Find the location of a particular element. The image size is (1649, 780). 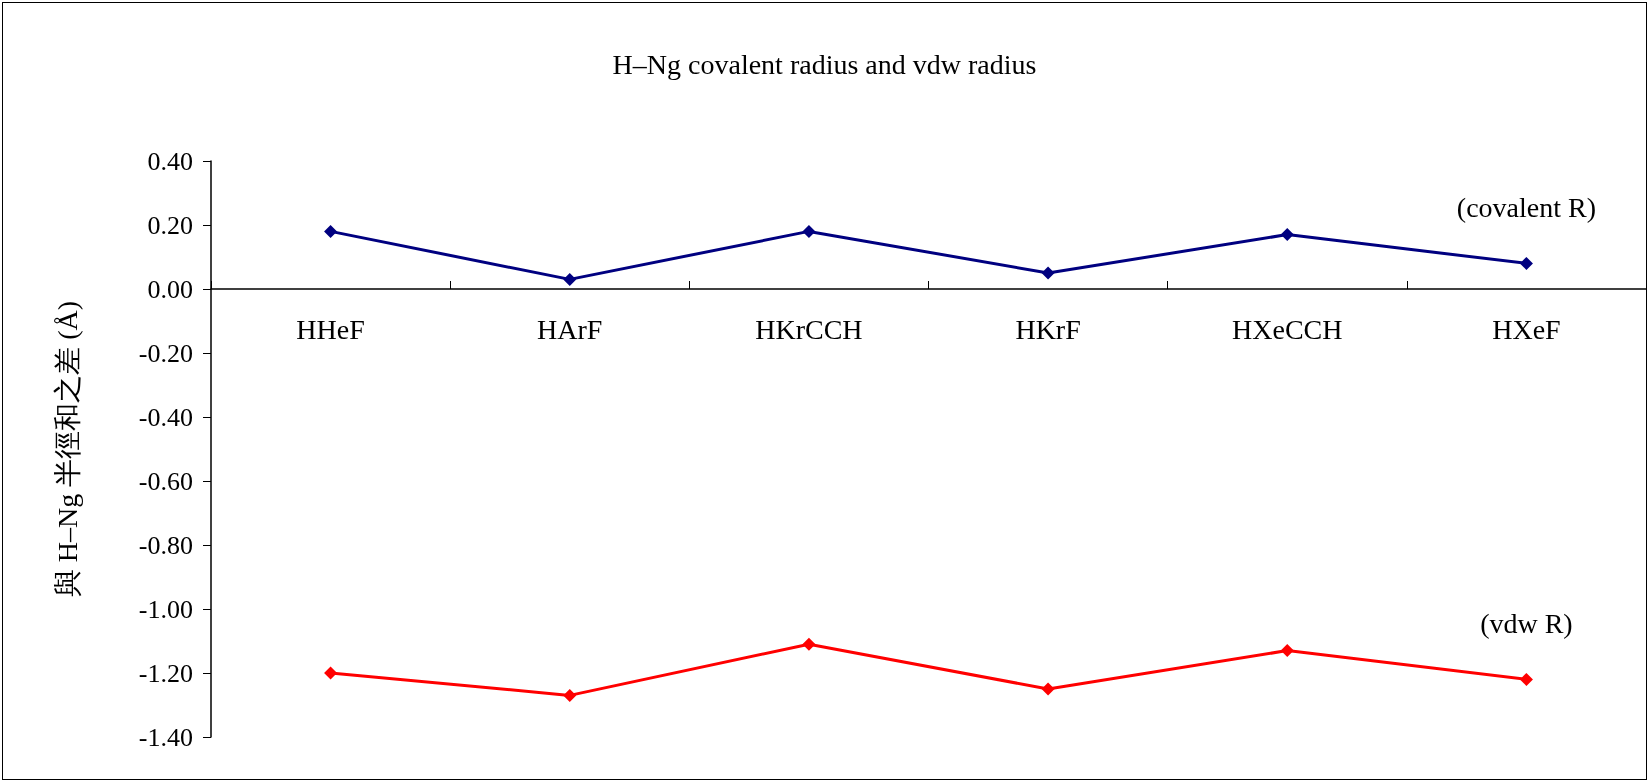

y-tick-label: 0.40 is located at coordinates (170, 161).